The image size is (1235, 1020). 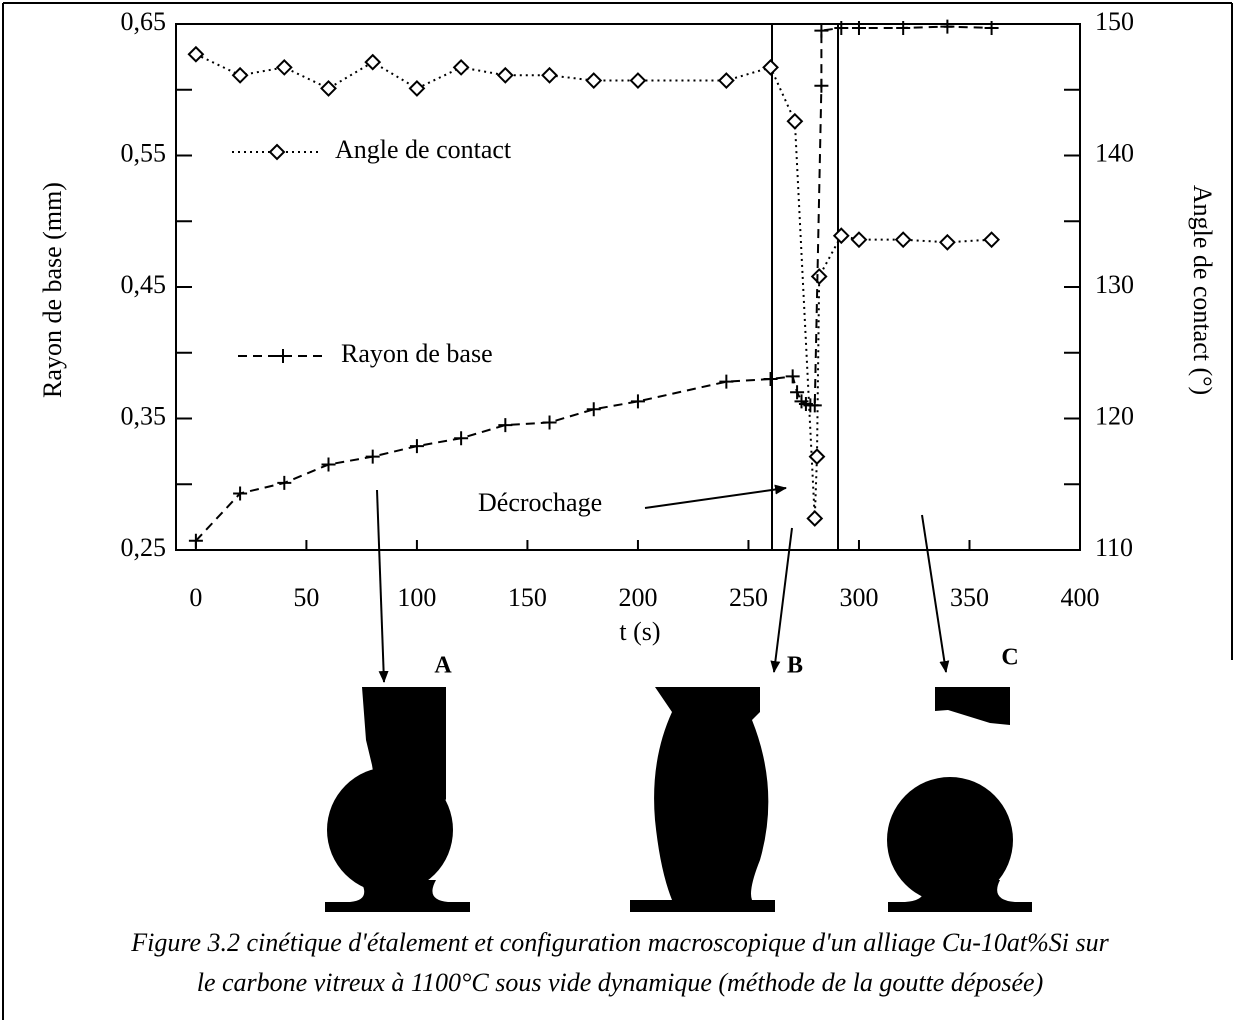 I want to click on annotation-arrow, so click(x=715, y=496).